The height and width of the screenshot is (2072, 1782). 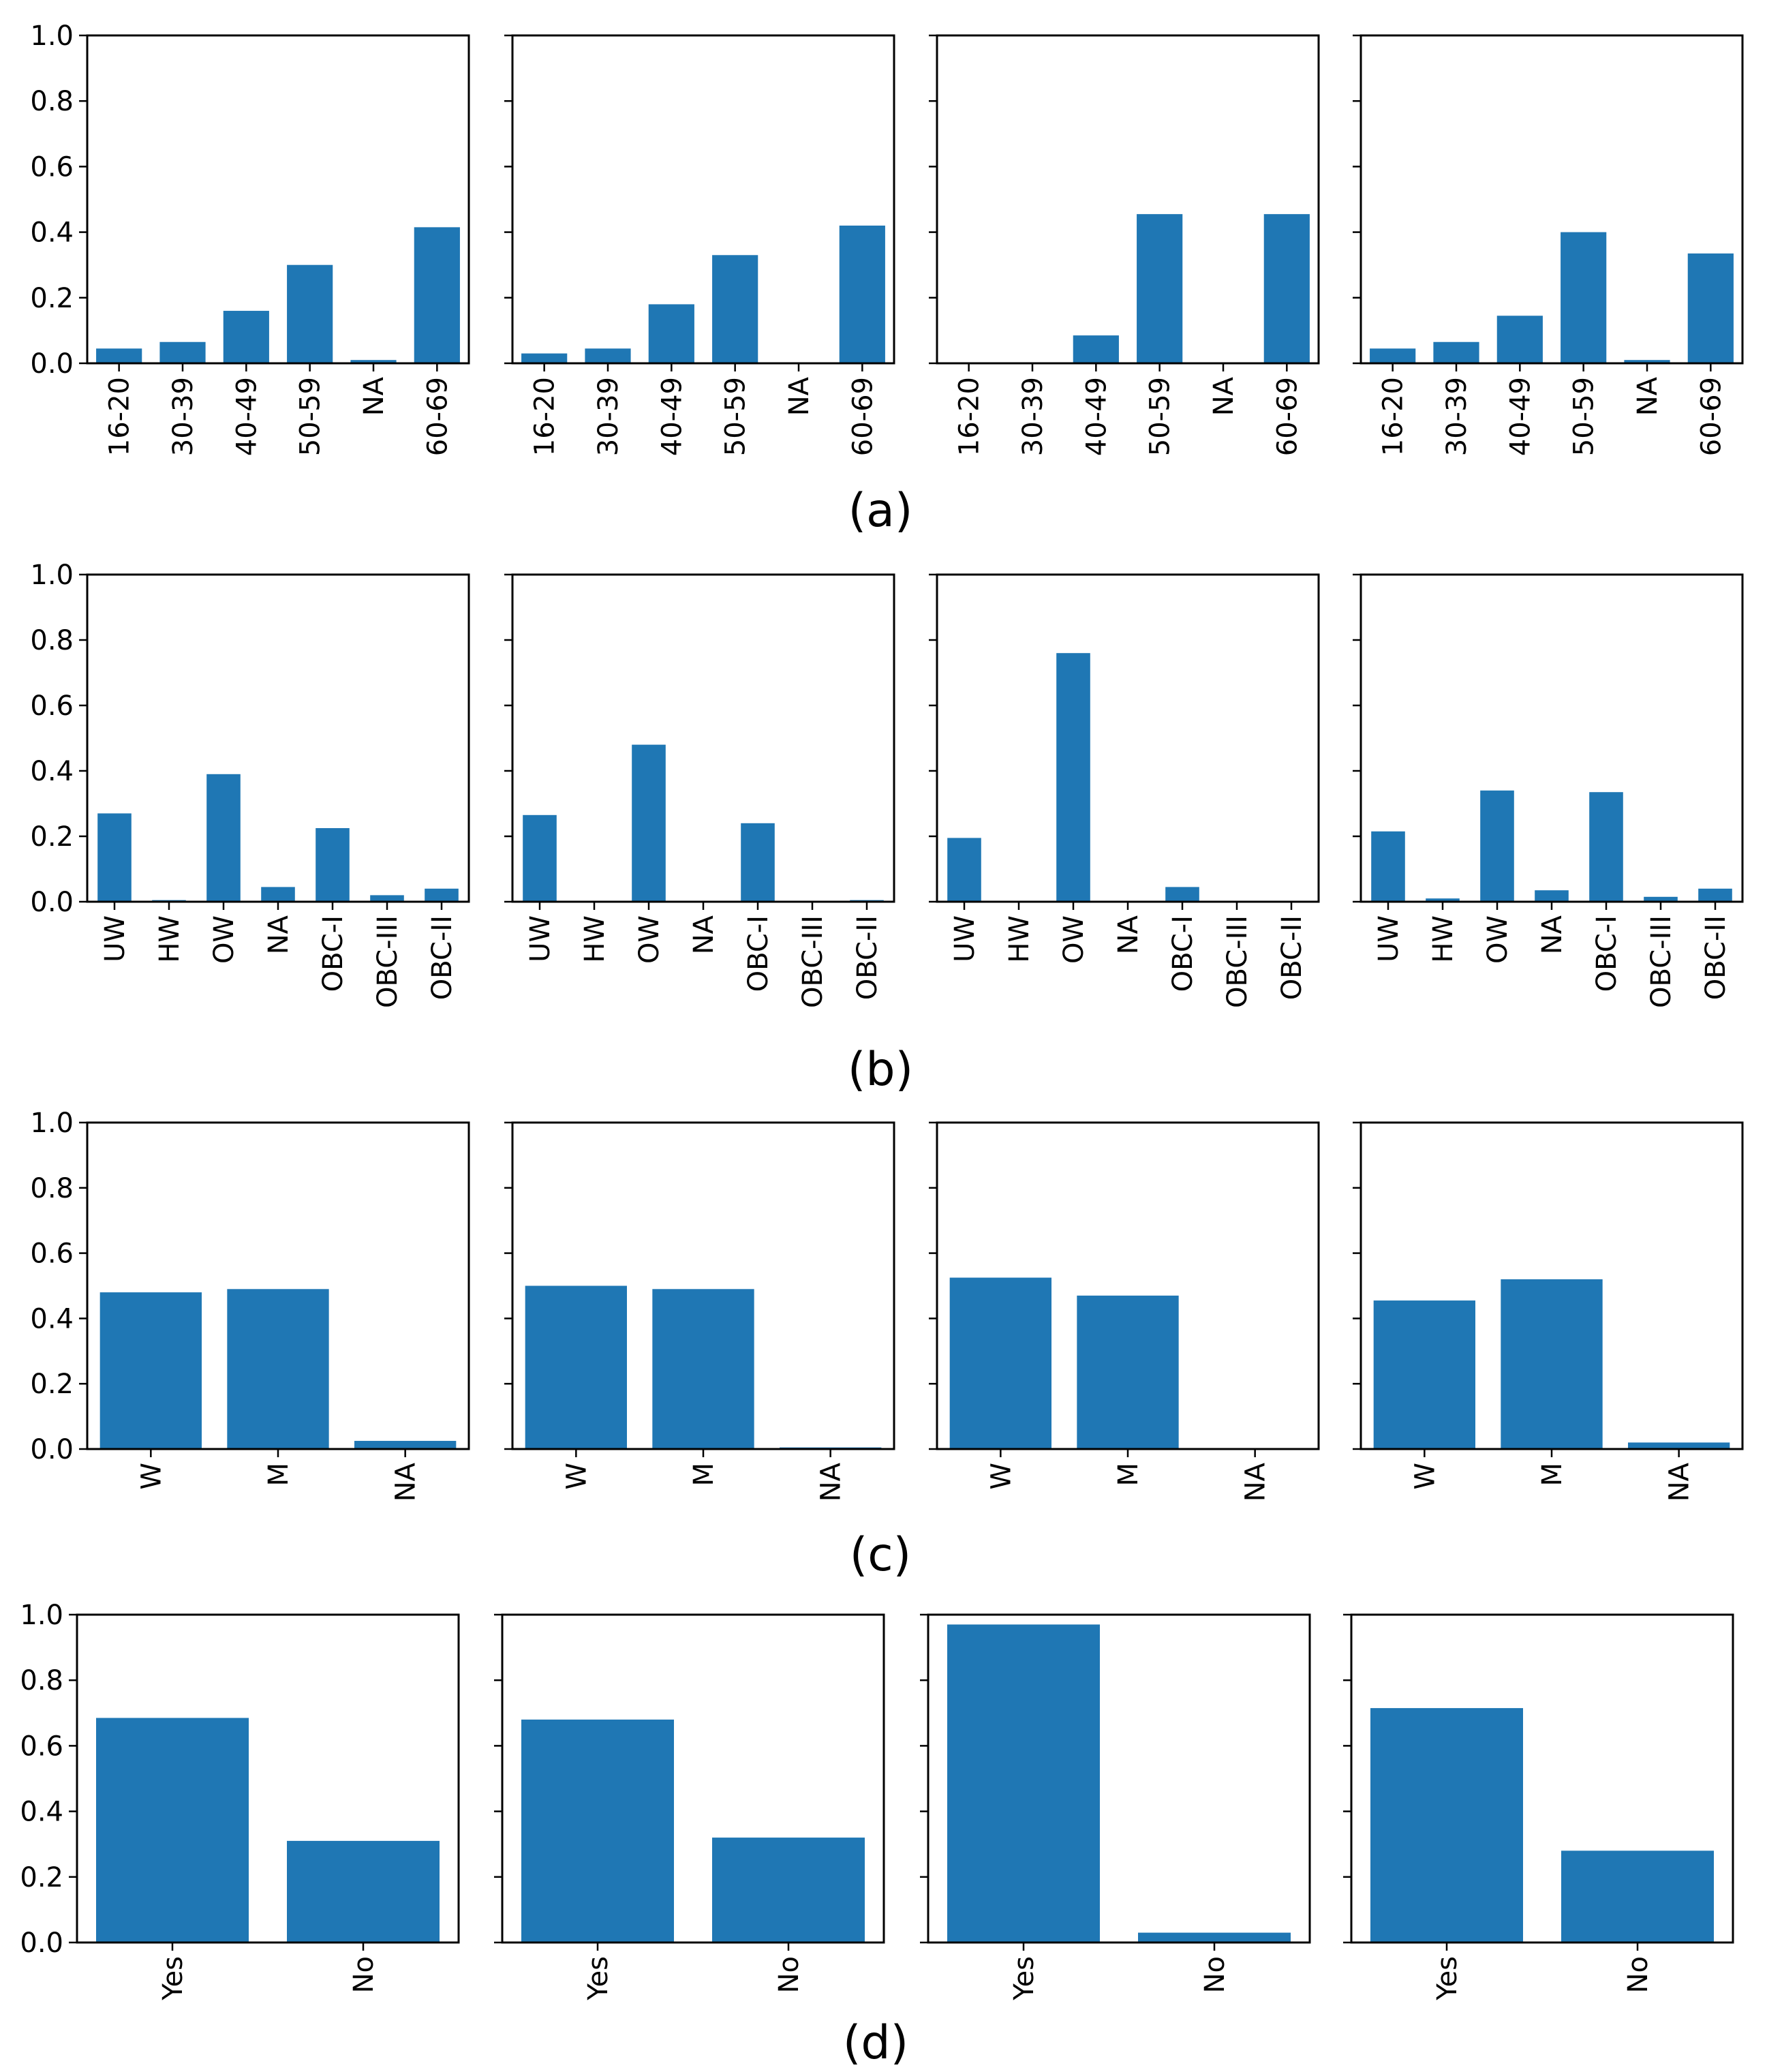 I want to click on chart-panel-1-4: 16-20 30-39 40-49 50-59 NA 60-69, so click(x=1548, y=245).